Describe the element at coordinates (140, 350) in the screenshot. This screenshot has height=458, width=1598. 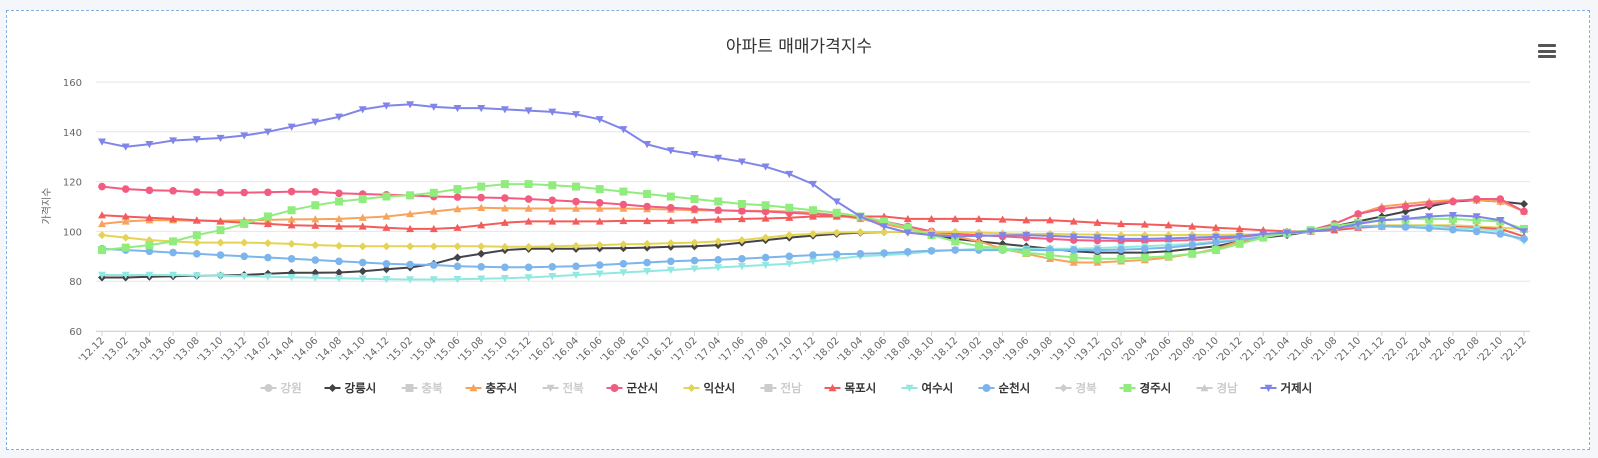
I see `x-tick-label: '13.04` at that location.